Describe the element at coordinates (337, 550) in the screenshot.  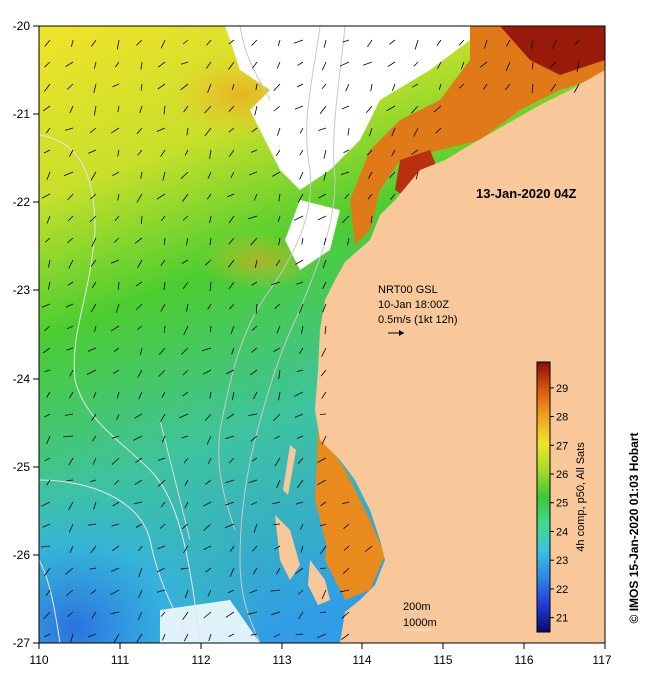
I see `shark-bay-water` at that location.